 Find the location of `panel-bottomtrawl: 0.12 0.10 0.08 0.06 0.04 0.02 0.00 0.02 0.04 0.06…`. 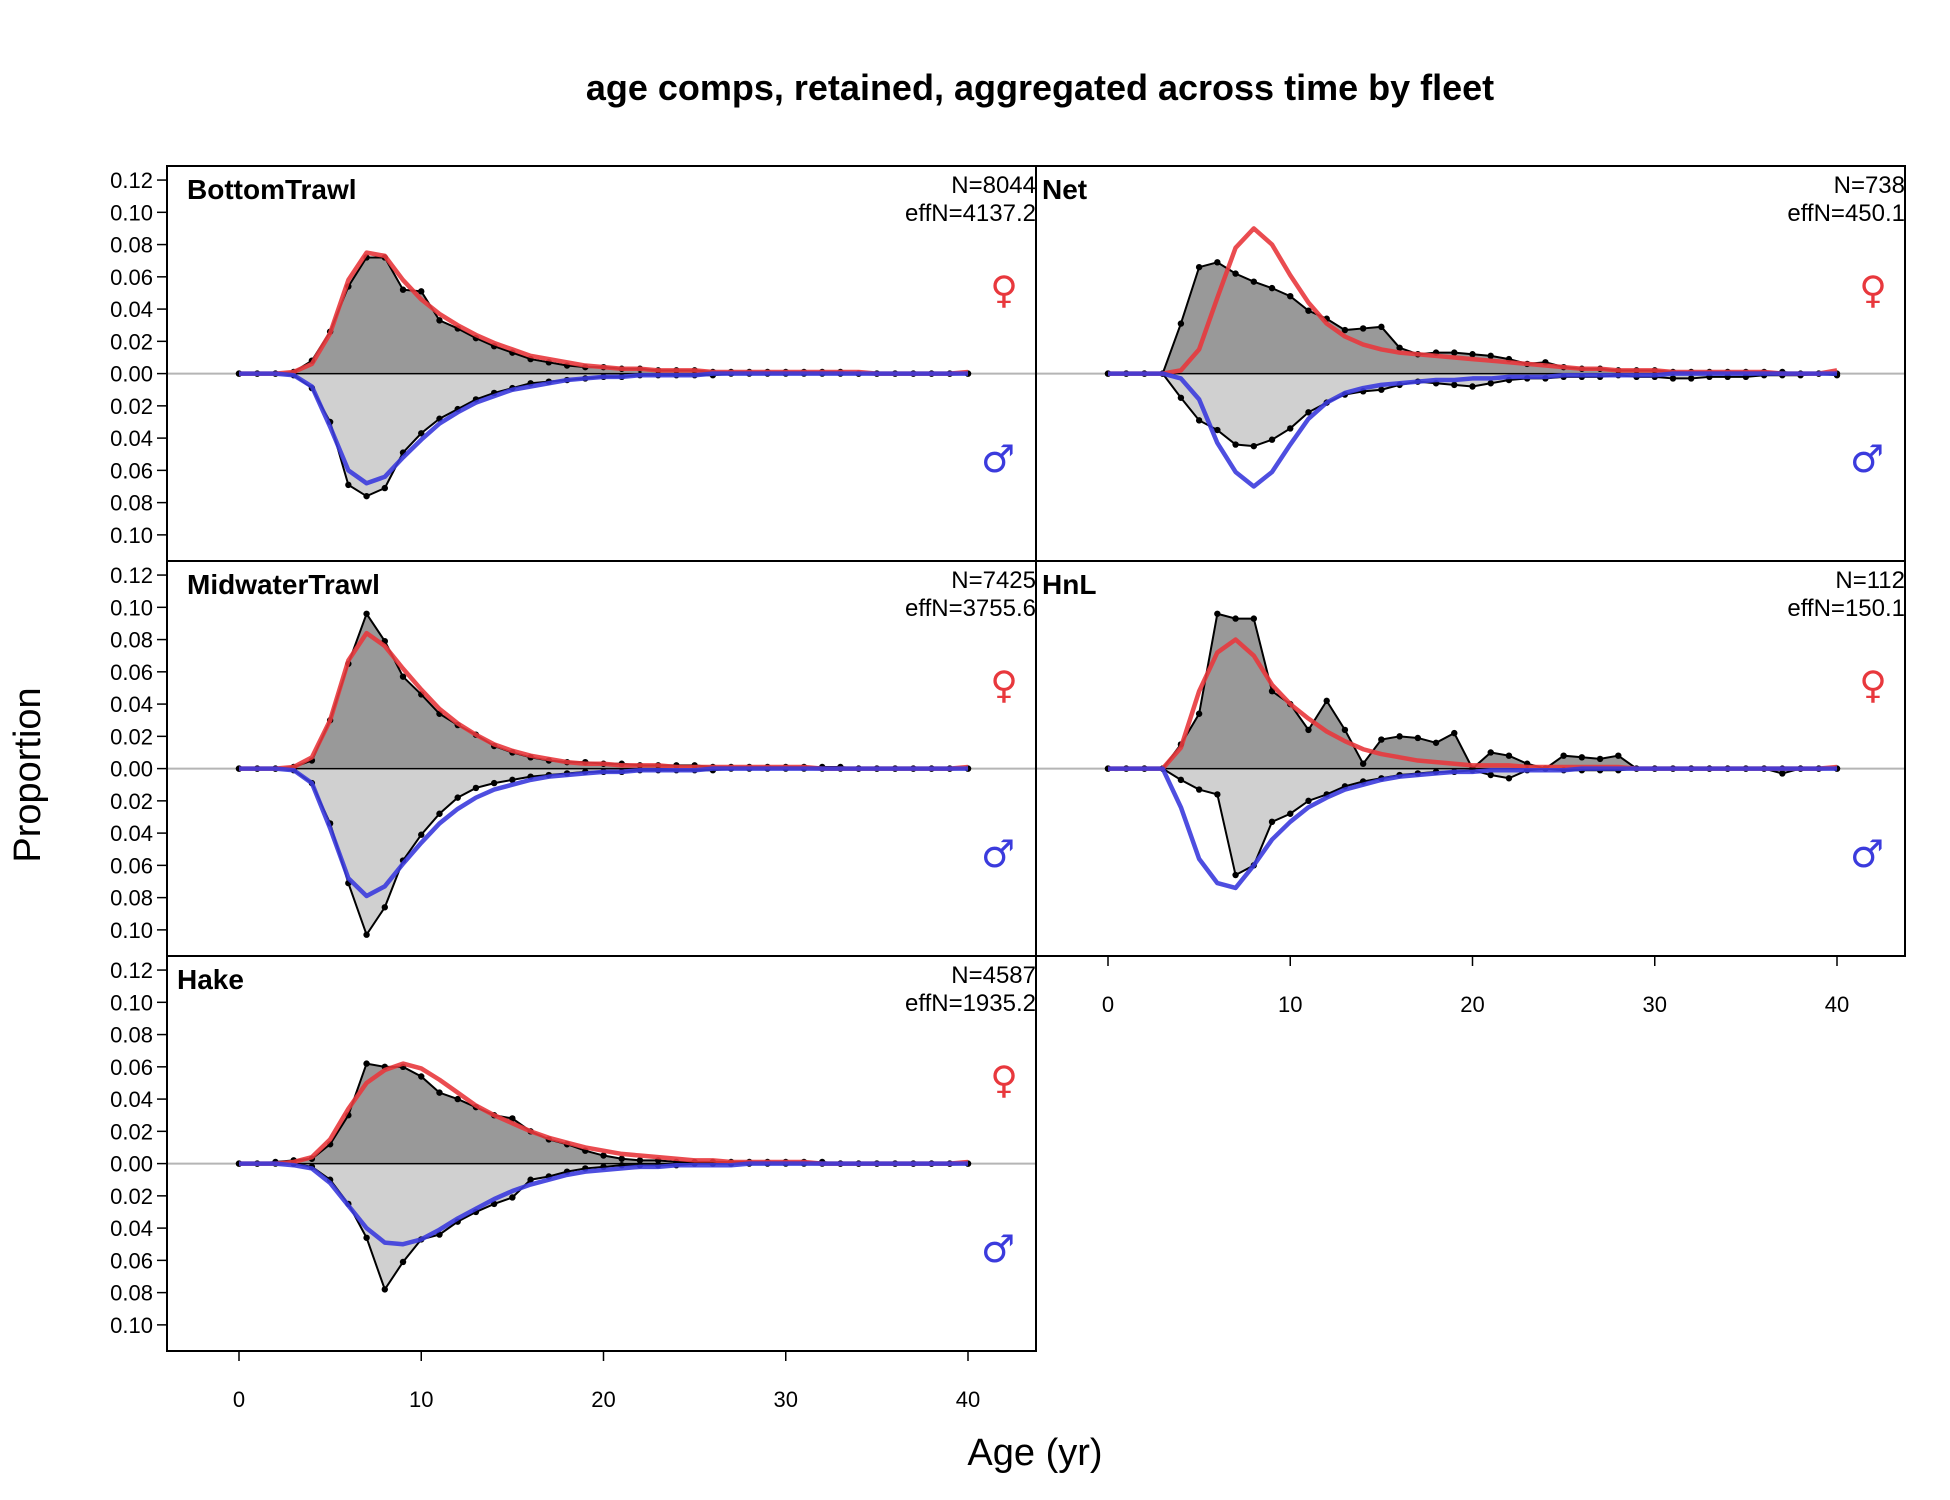

panel-bottomtrawl: 0.12 0.10 0.08 0.06 0.04 0.02 0.00 0.02 0.04 0.06… is located at coordinates (573, 363).